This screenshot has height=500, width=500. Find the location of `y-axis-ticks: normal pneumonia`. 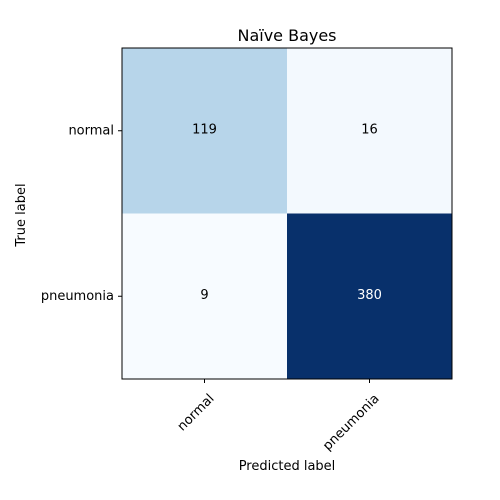

y-axis-ticks: normal pneumonia is located at coordinates (81, 213).